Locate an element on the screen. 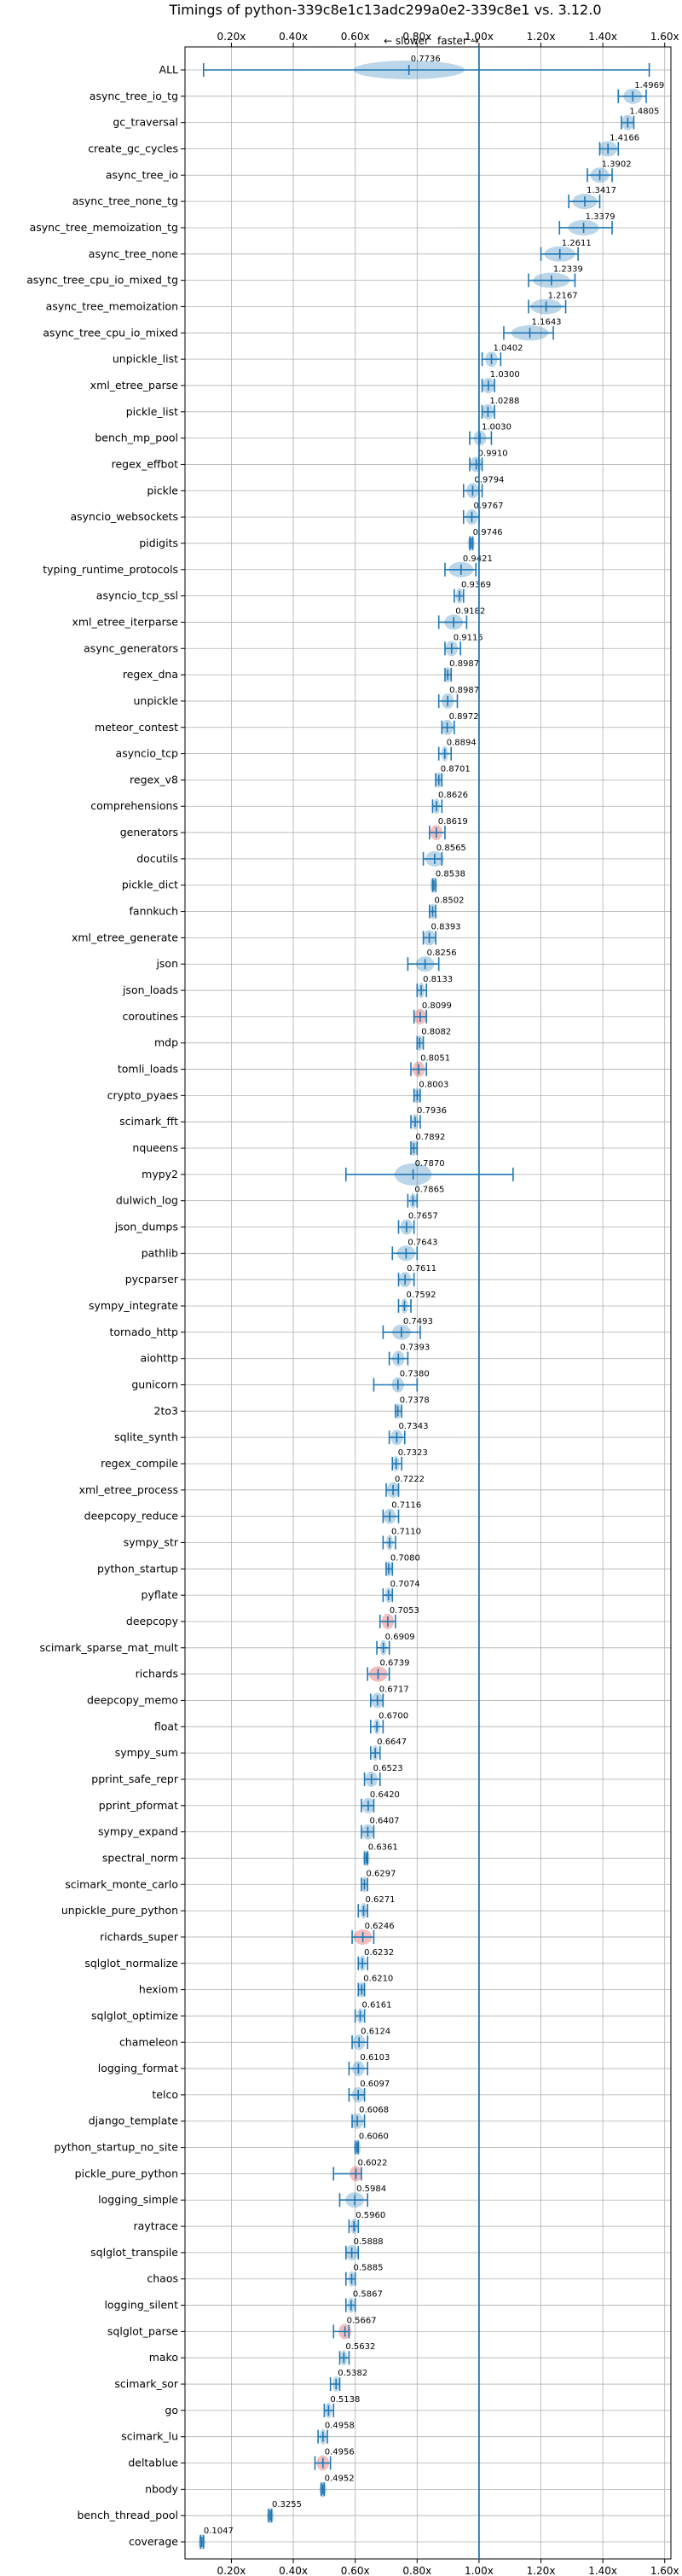 The image size is (682, 2576). value-label: 0.9746 is located at coordinates (488, 532).